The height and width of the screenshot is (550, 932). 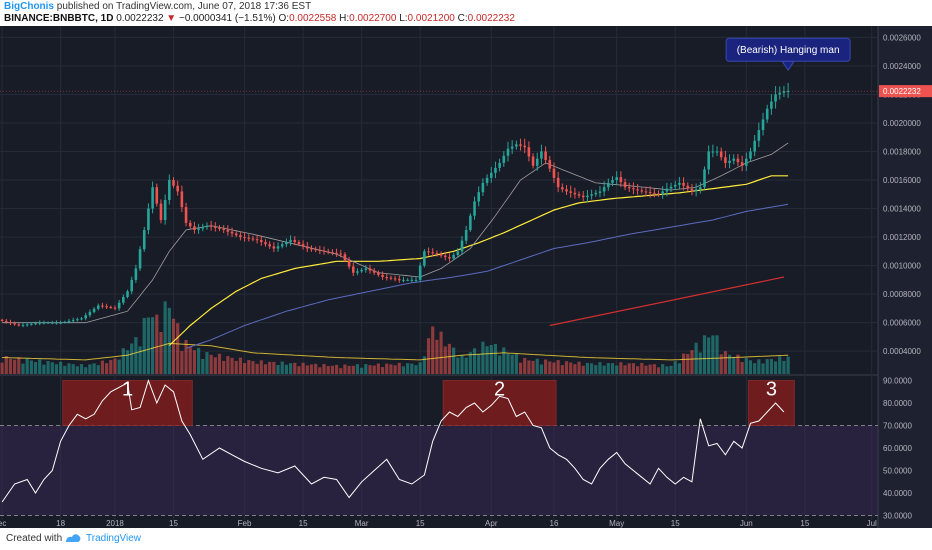 What do you see at coordinates (114, 538) in the screenshot?
I see `tradingview-brand: TradingView` at bounding box center [114, 538].